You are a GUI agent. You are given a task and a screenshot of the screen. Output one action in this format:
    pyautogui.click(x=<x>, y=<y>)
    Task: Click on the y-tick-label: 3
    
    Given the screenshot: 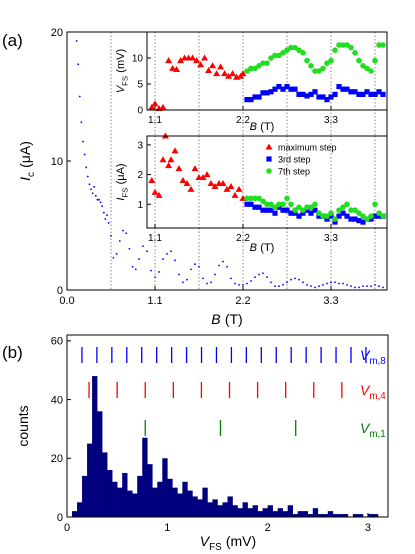 What is the action you would take?
    pyautogui.click(x=140, y=145)
    